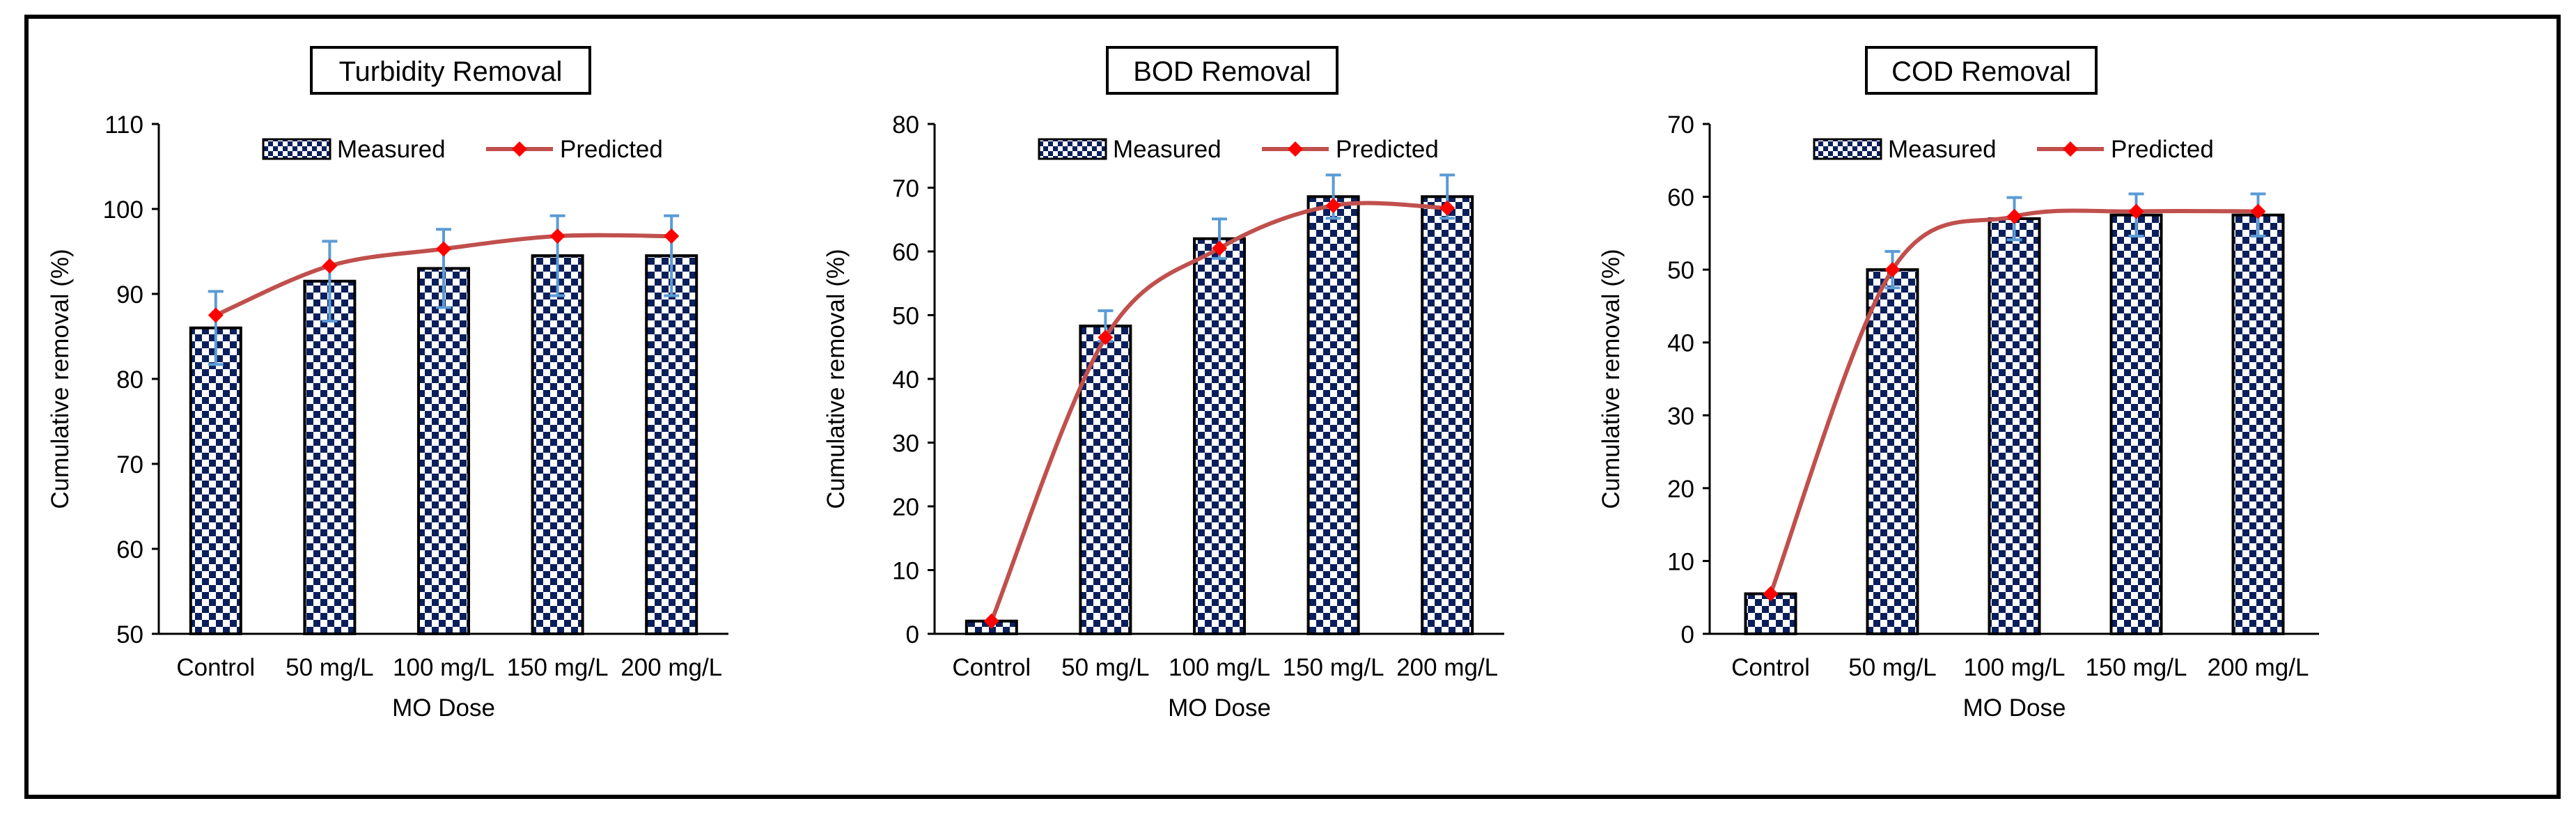 This screenshot has width=2576, height=817. Describe the element at coordinates (123, 210) in the screenshot. I see `y-tick-label: 100` at that location.